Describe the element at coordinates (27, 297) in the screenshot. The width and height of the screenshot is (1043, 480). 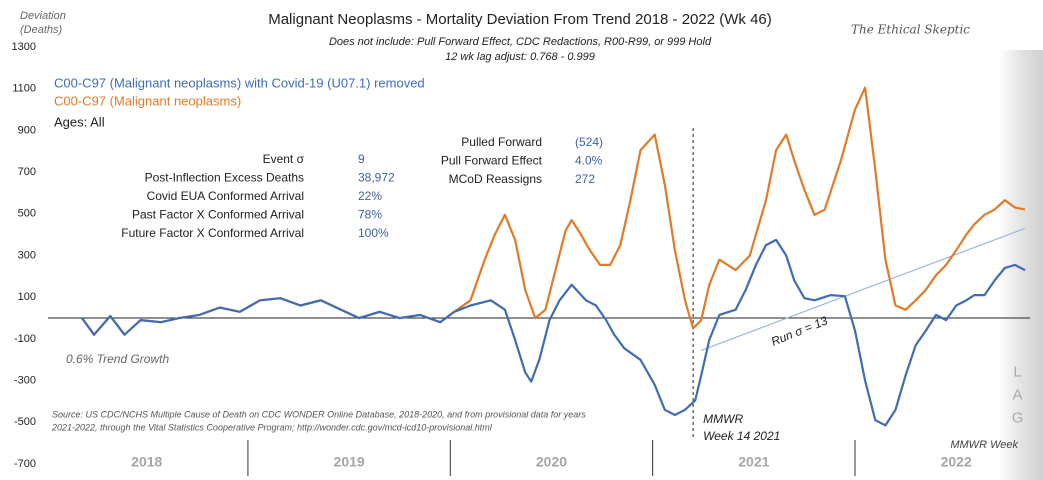
I see `y-tick-label: 100` at that location.